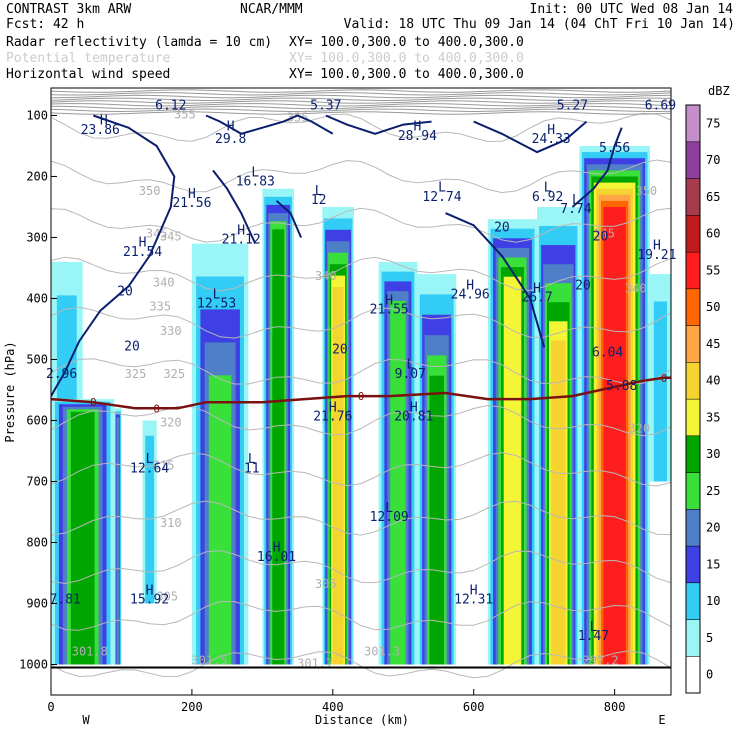 The image size is (740, 744). What do you see at coordinates (607, 352) in the screenshot?
I see `wind-label-48: 6.04` at bounding box center [607, 352].